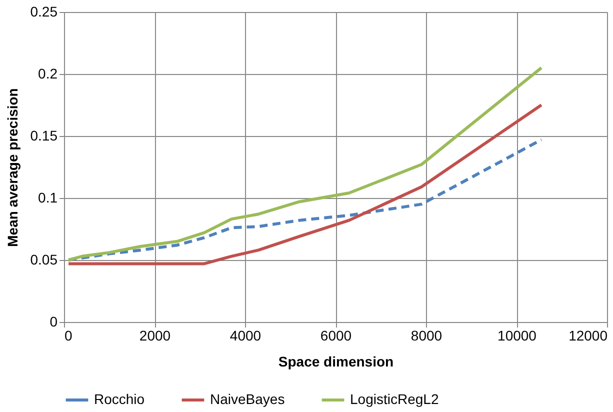 This screenshot has height=412, width=613. I want to click on legend-label: Rocchio, so click(119, 399).